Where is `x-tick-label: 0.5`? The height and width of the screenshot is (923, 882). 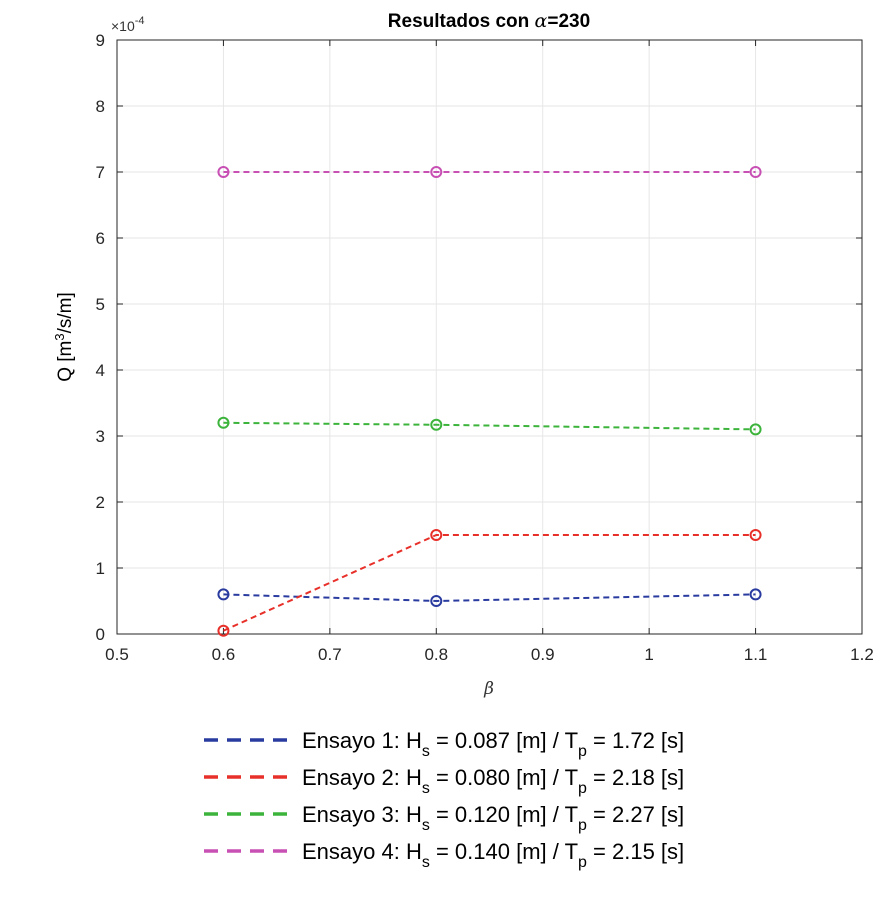
x-tick-label: 0.5 is located at coordinates (117, 654).